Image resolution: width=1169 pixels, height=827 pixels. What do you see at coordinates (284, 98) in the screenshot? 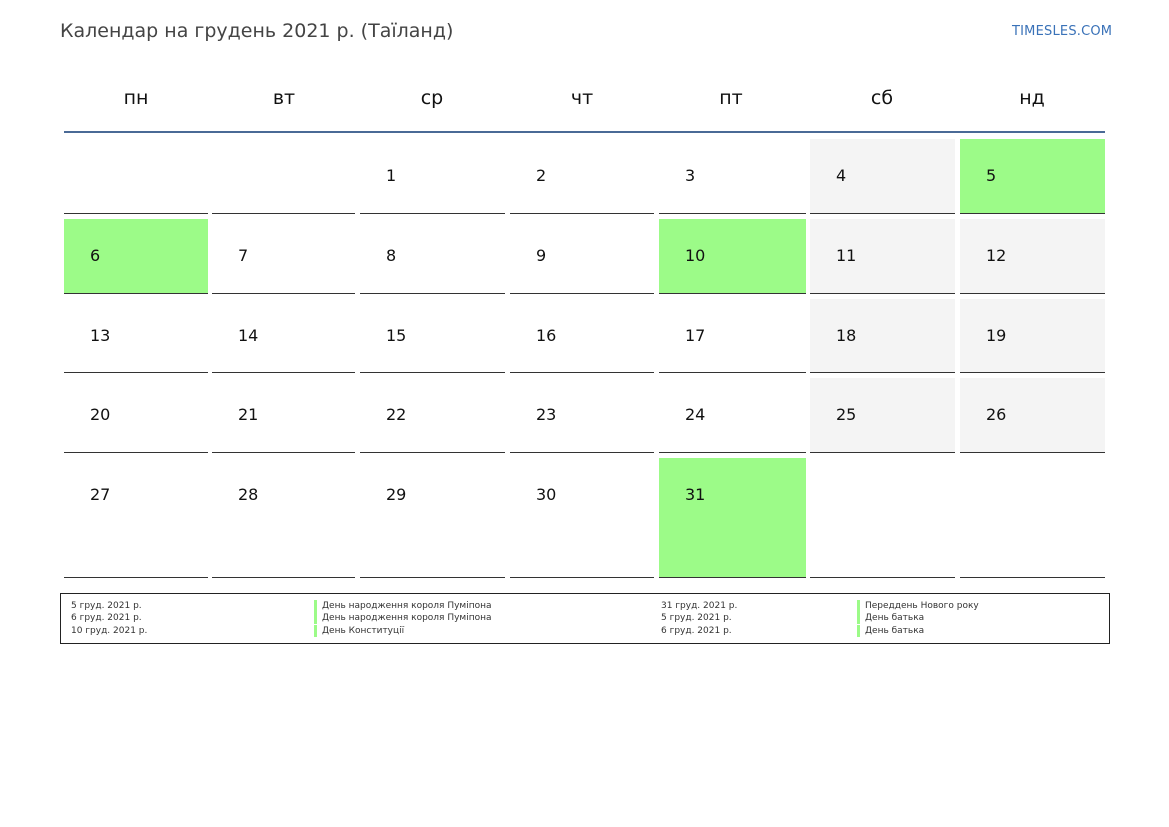
I see `weekday-tue: вт` at bounding box center [284, 98].